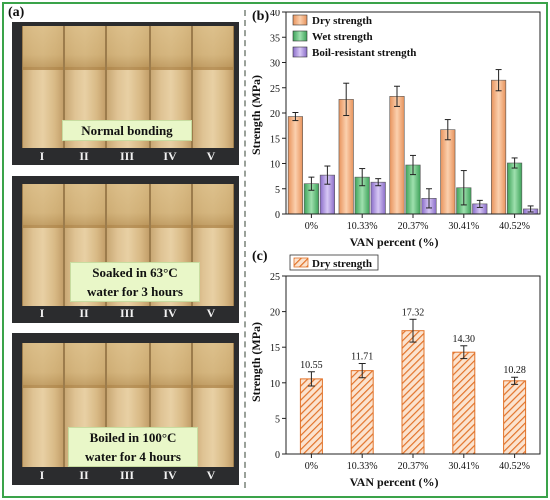 This screenshot has height=500, width=550. What do you see at coordinates (364, 53) in the screenshot?
I see `legend-label-boil: Boil-resistant strength` at bounding box center [364, 53].